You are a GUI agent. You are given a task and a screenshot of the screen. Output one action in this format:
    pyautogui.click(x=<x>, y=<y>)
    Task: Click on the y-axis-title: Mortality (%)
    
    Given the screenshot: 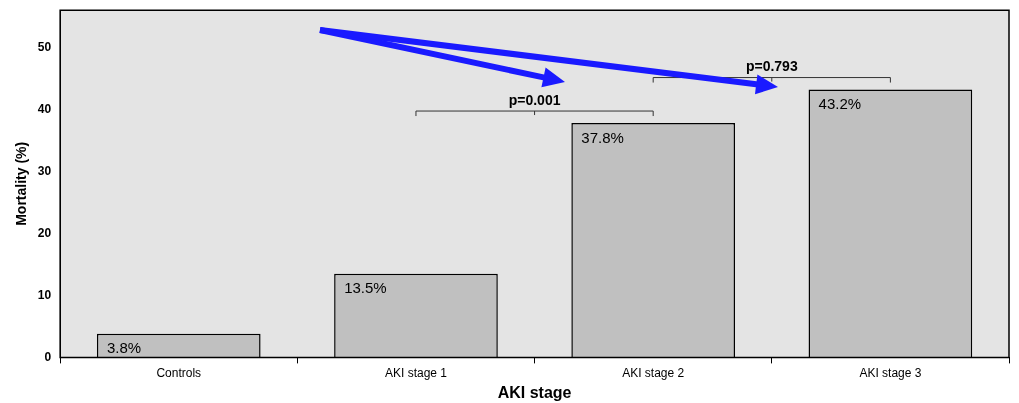 What is the action you would take?
    pyautogui.click(x=21, y=183)
    